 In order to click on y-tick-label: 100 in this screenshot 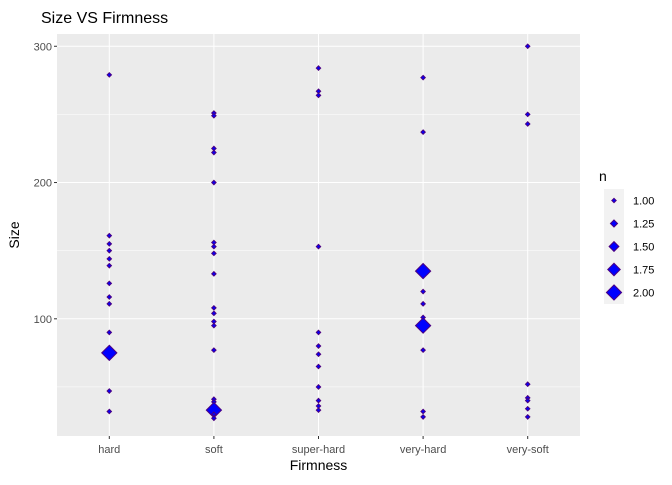, I will do `click(43, 320)`.